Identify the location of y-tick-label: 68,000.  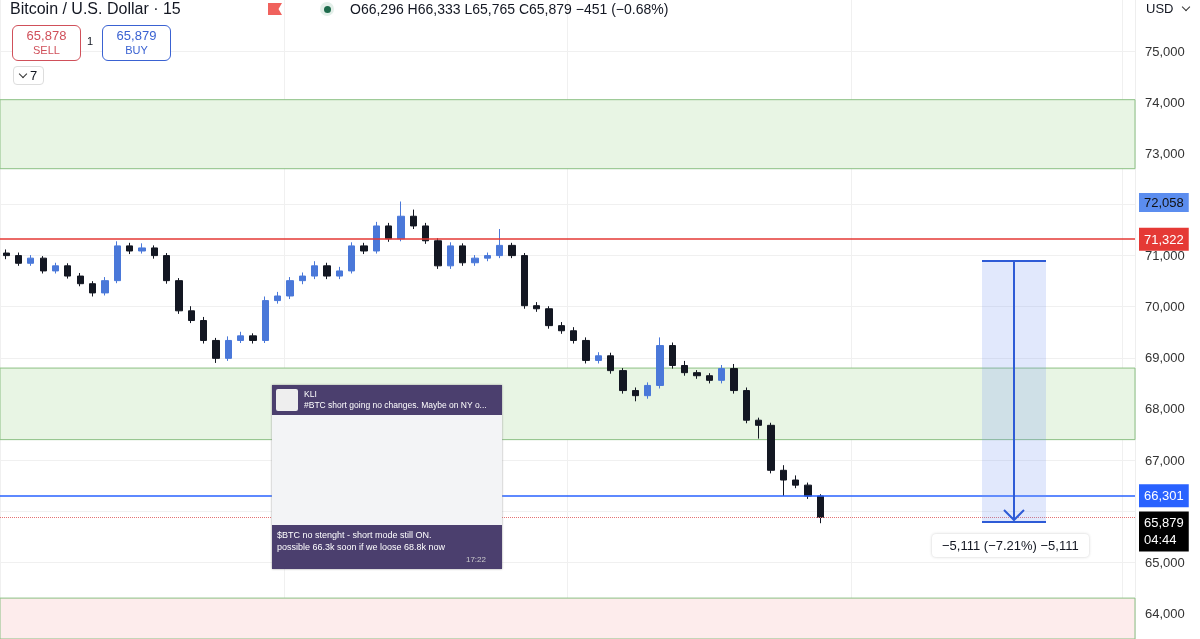
(1165, 409).